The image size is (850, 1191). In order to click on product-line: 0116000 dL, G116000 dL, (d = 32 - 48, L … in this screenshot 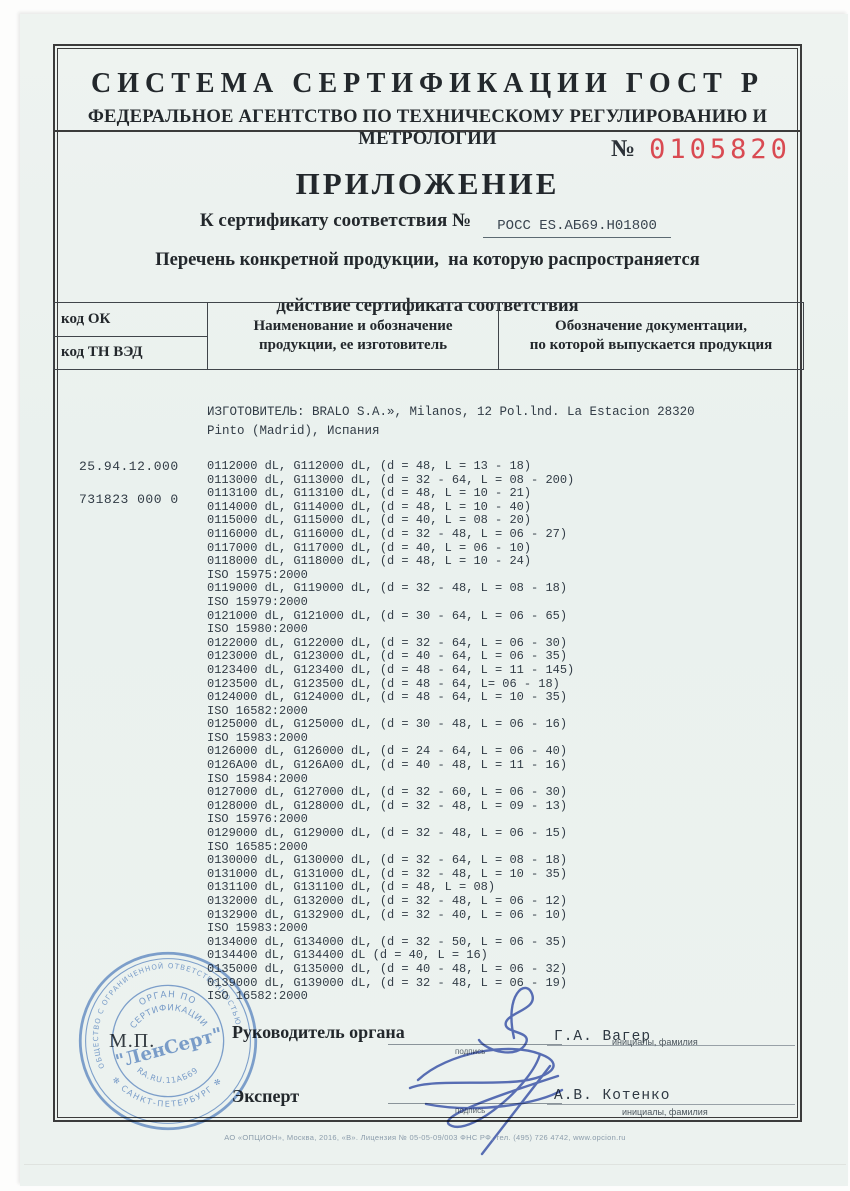, I will do `click(387, 533)`.